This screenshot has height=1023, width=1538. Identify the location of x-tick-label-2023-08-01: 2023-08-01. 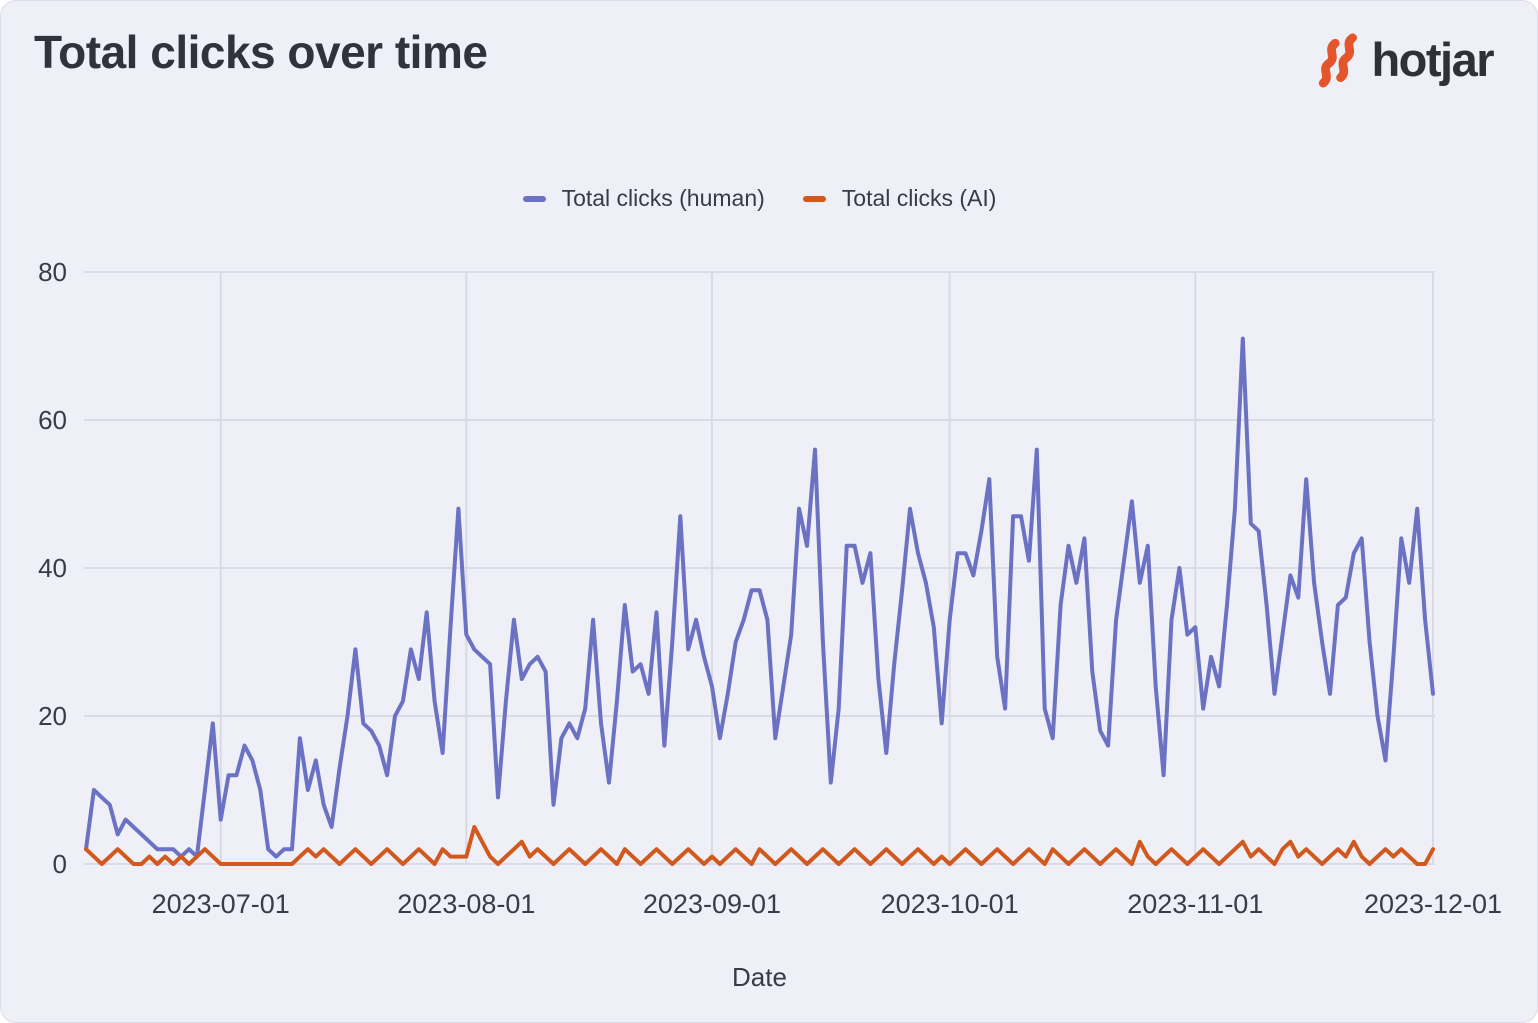
(466, 904).